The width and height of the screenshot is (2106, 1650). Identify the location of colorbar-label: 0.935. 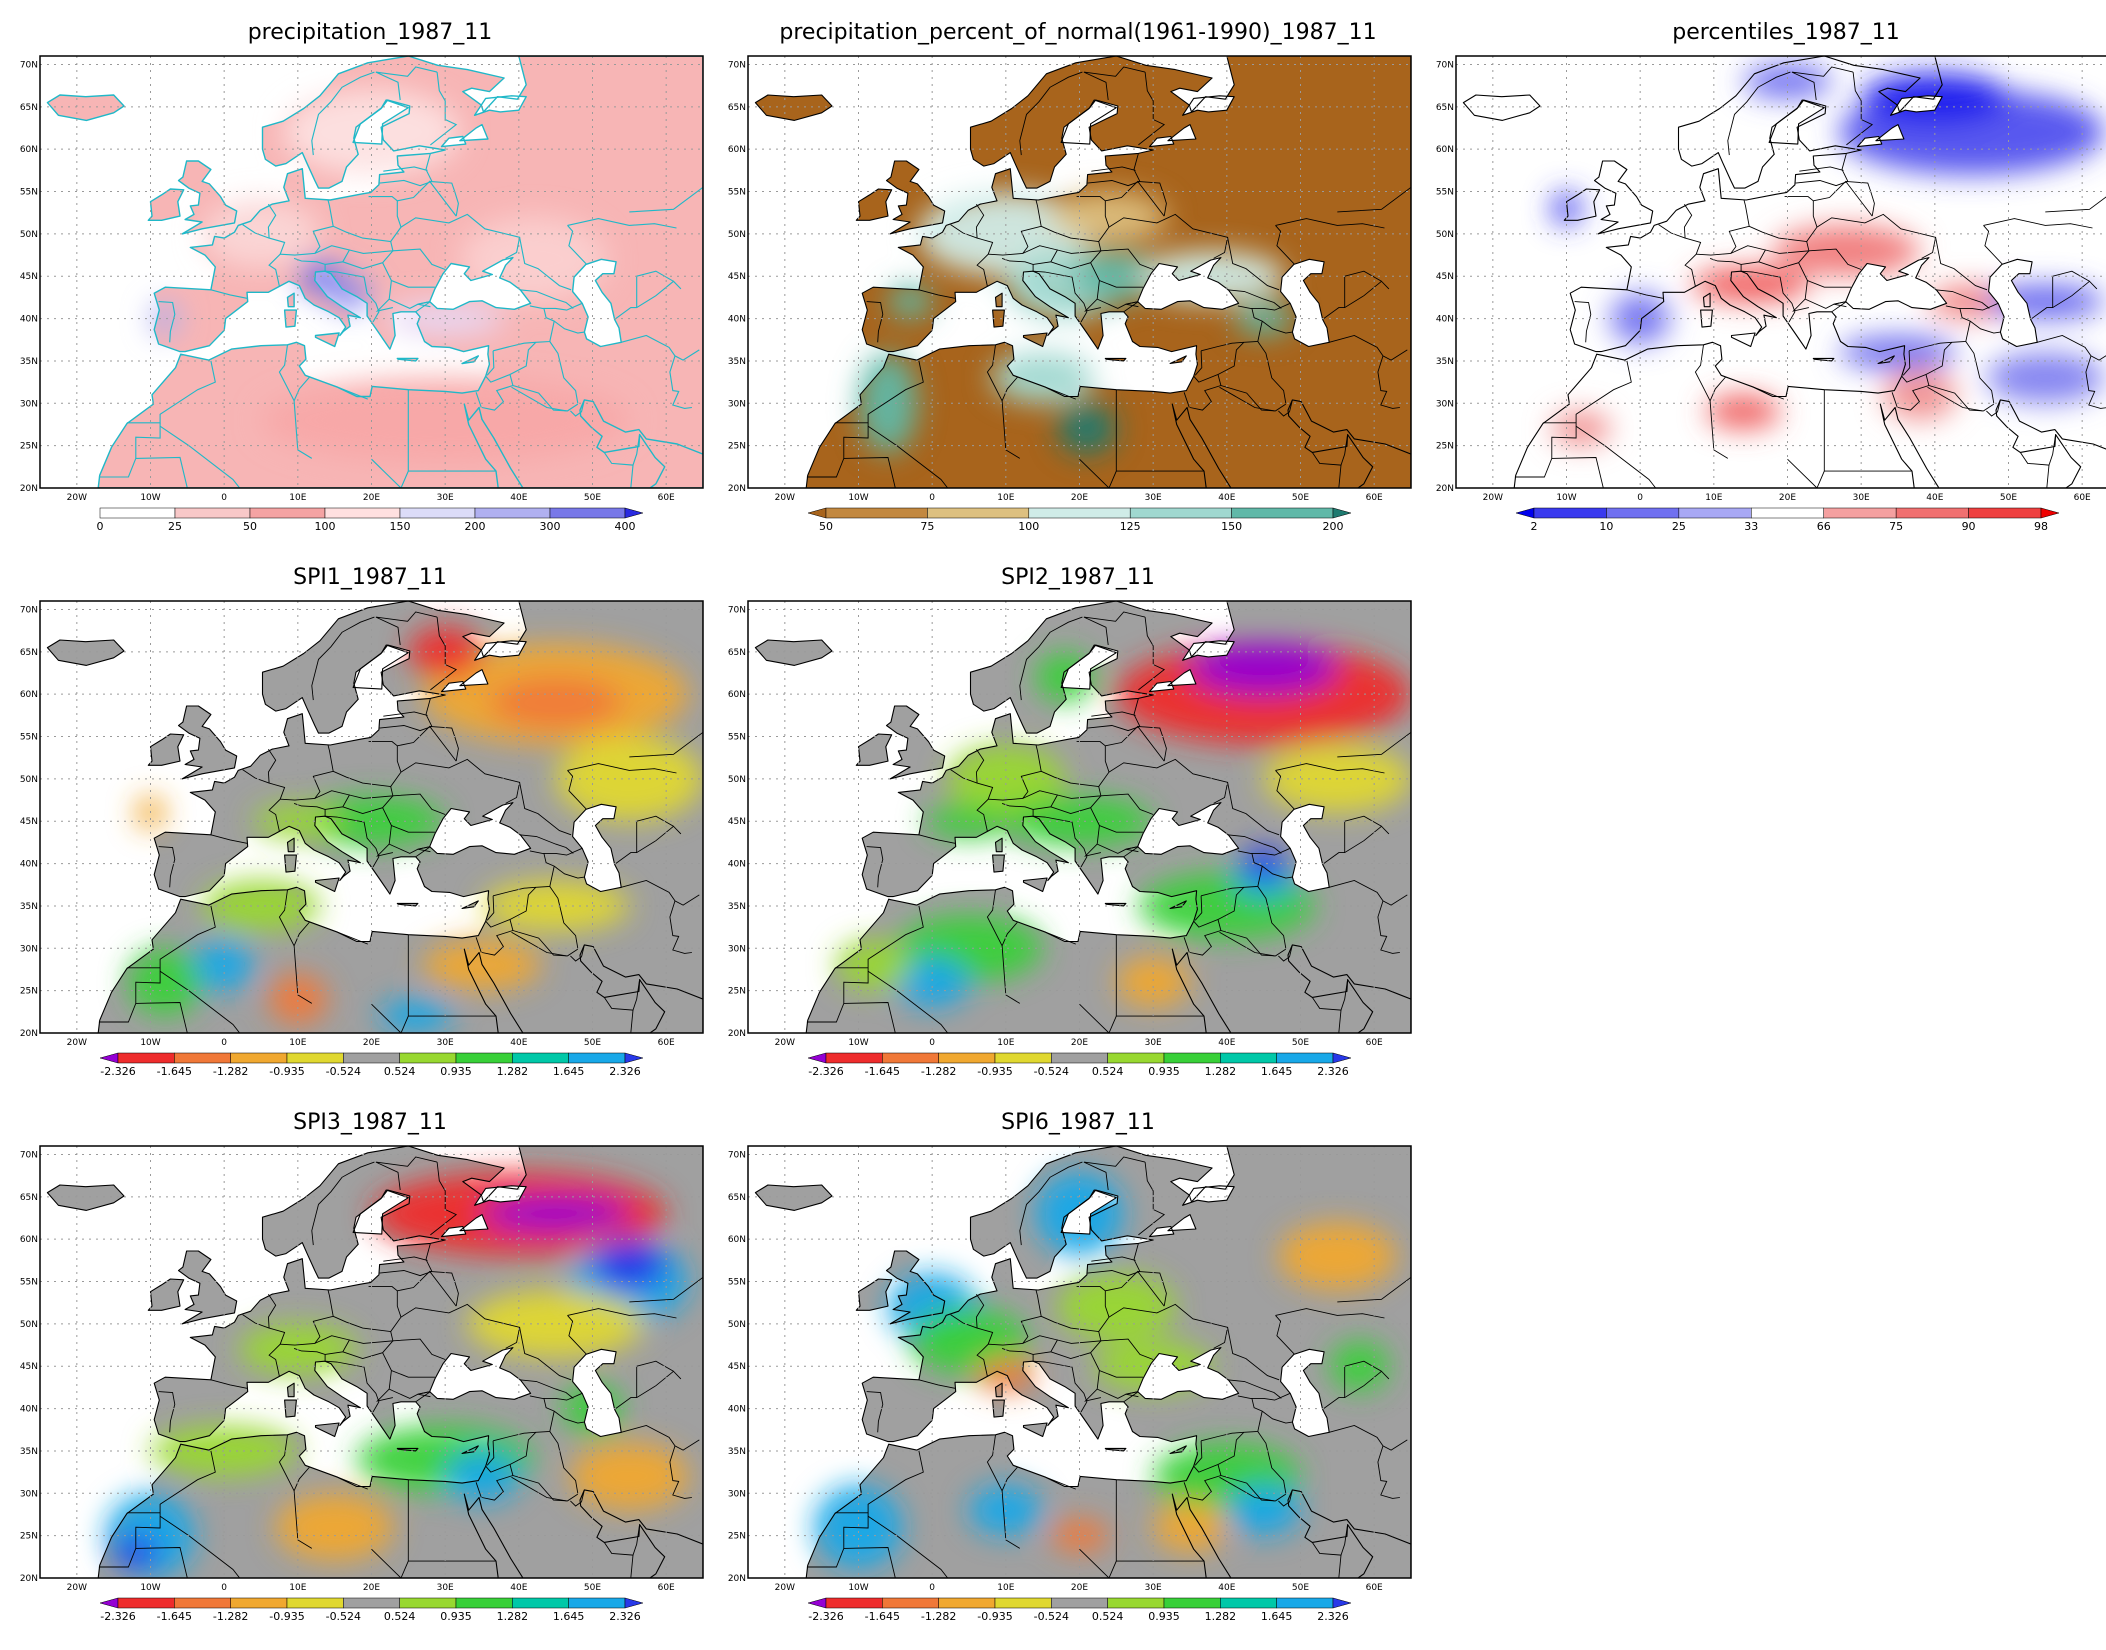
(1164, 1616).